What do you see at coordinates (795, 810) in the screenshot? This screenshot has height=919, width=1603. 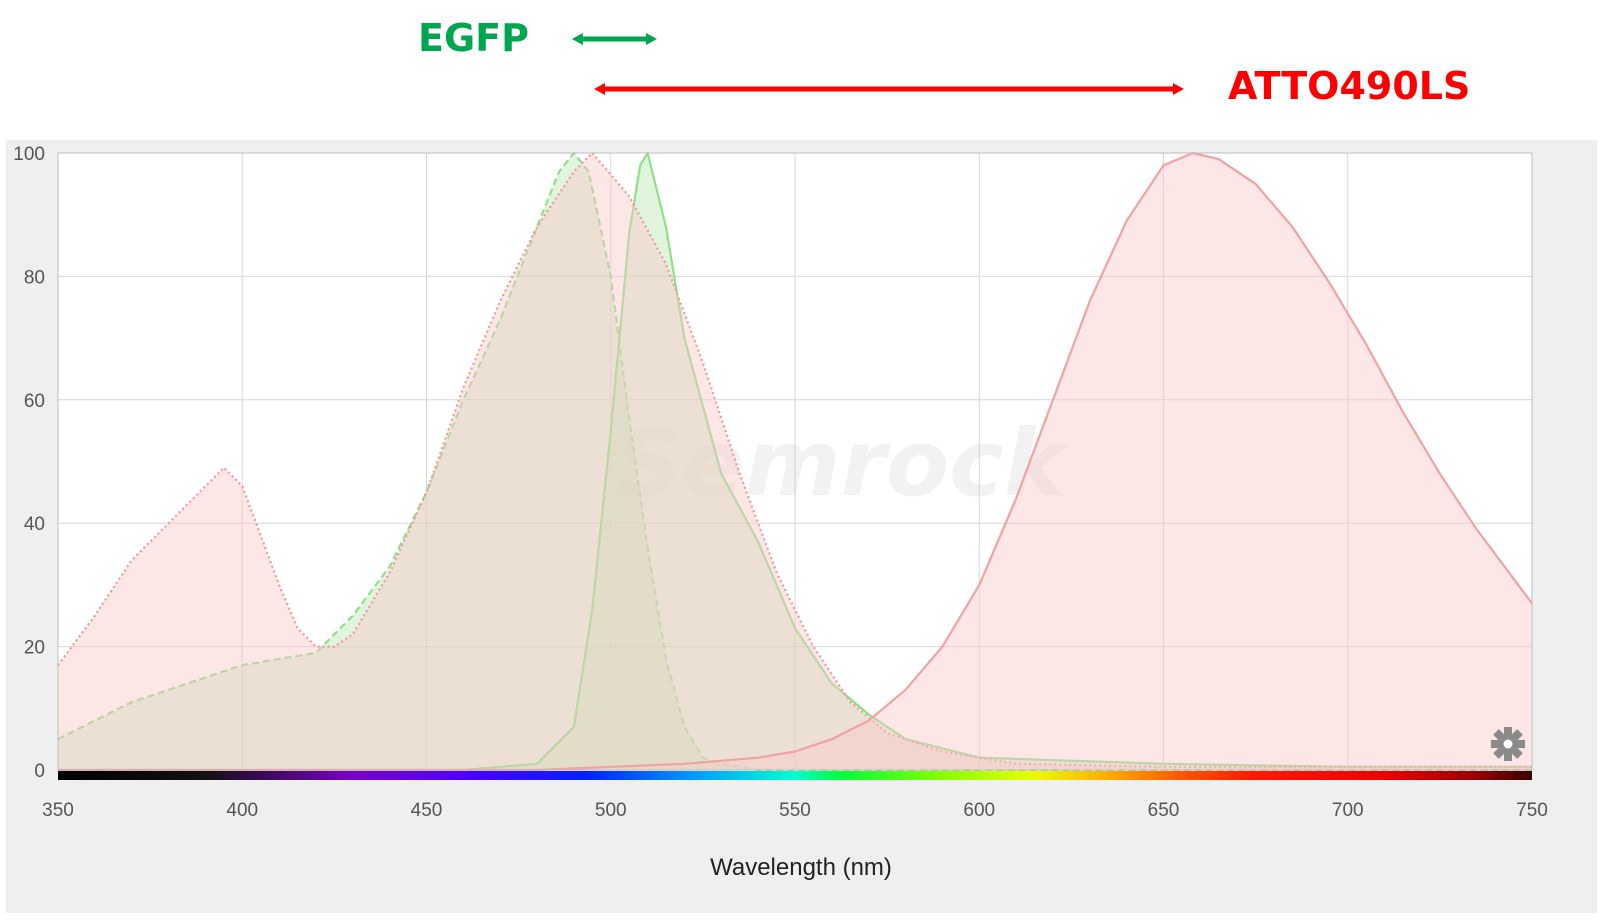 I see `x-tick-label: 550` at bounding box center [795, 810].